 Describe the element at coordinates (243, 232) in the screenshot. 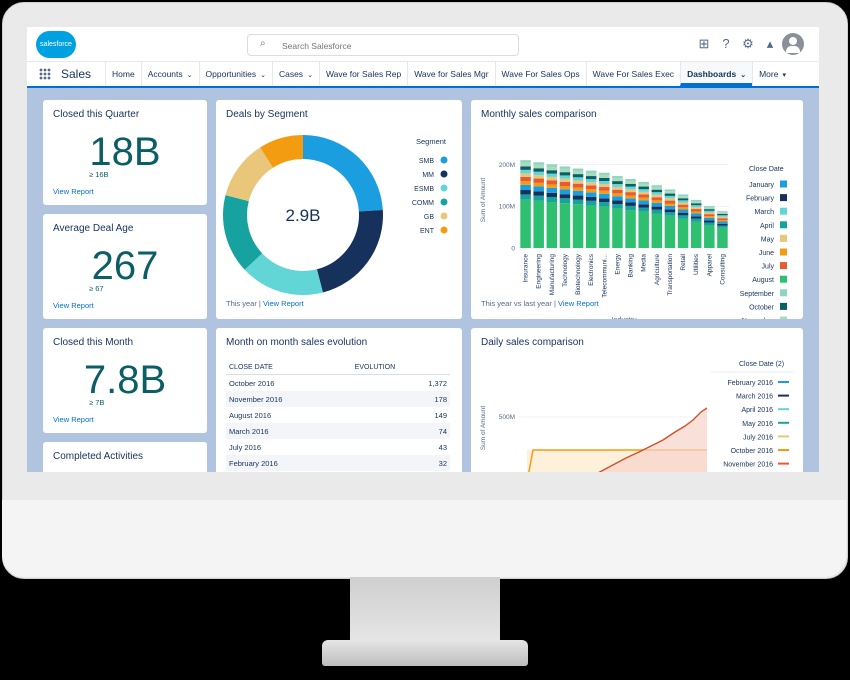

I see `donut-slice-comm` at that location.